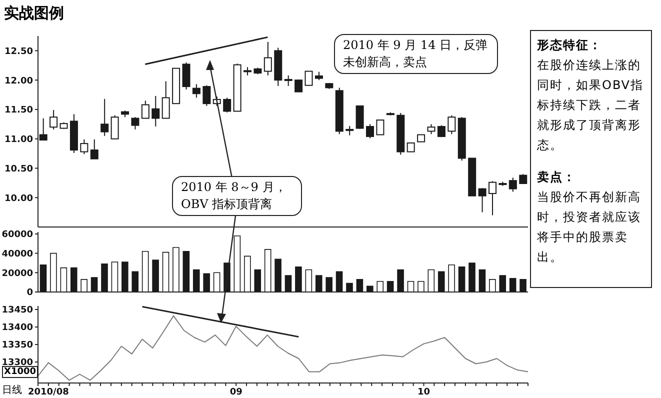 This screenshot has width=661, height=398. I want to click on y-tick-label: 12.00, so click(18, 81).